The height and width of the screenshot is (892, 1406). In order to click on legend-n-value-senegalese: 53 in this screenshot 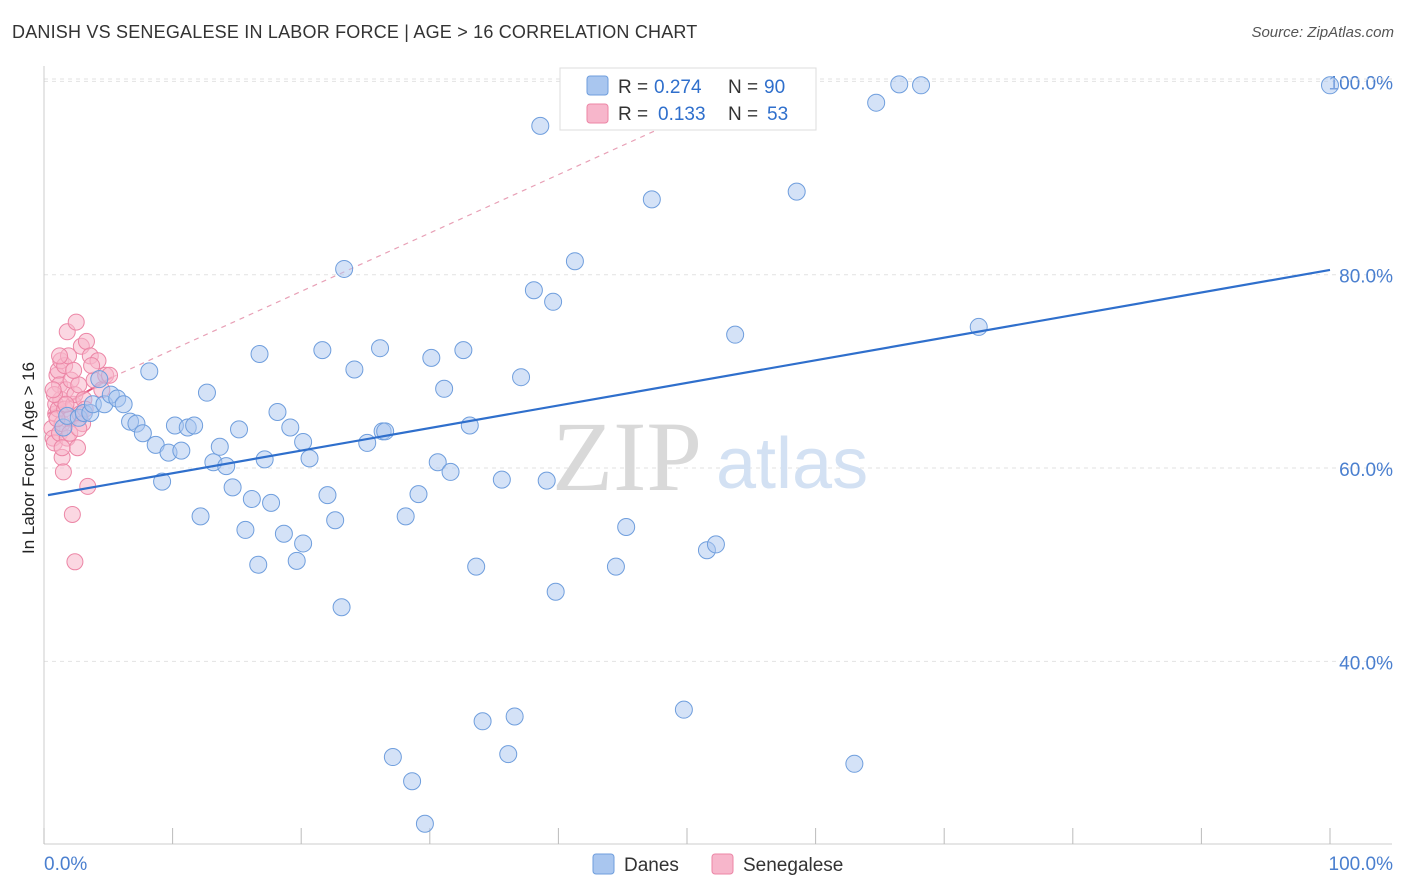, I will do `click(777, 114)`.